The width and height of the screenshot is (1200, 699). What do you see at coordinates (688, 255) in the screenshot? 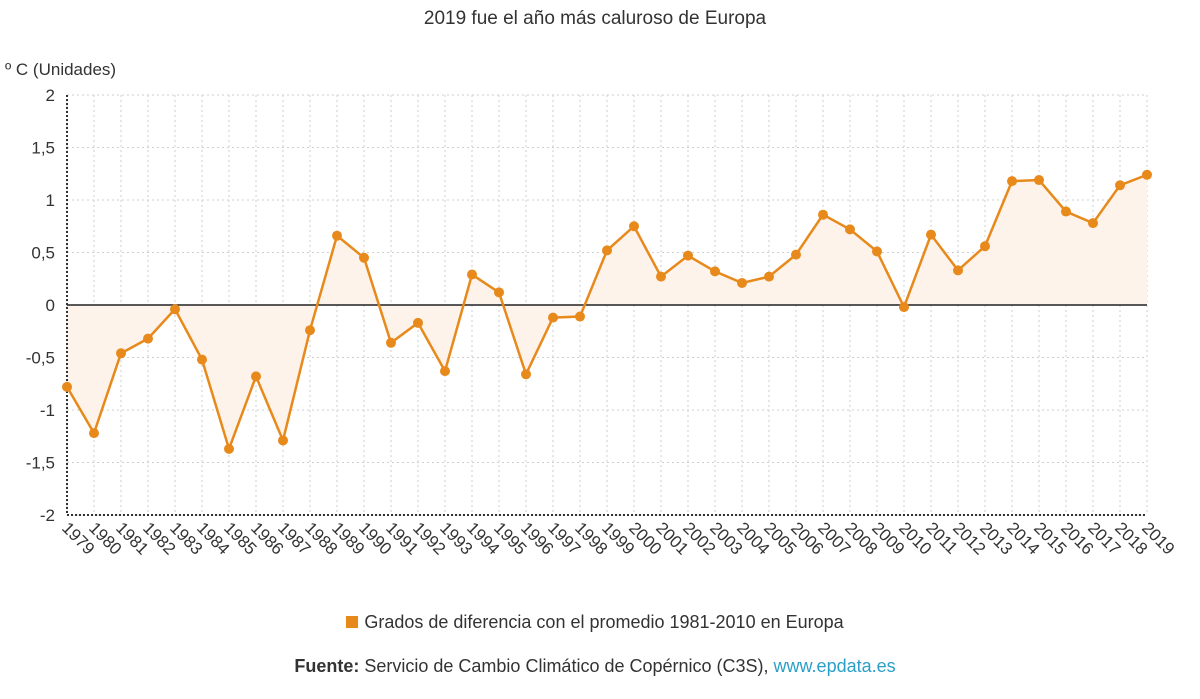
I see `data-point-2002` at bounding box center [688, 255].